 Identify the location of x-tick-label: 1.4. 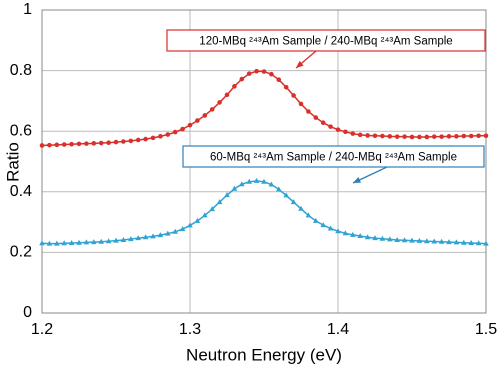
(338, 329).